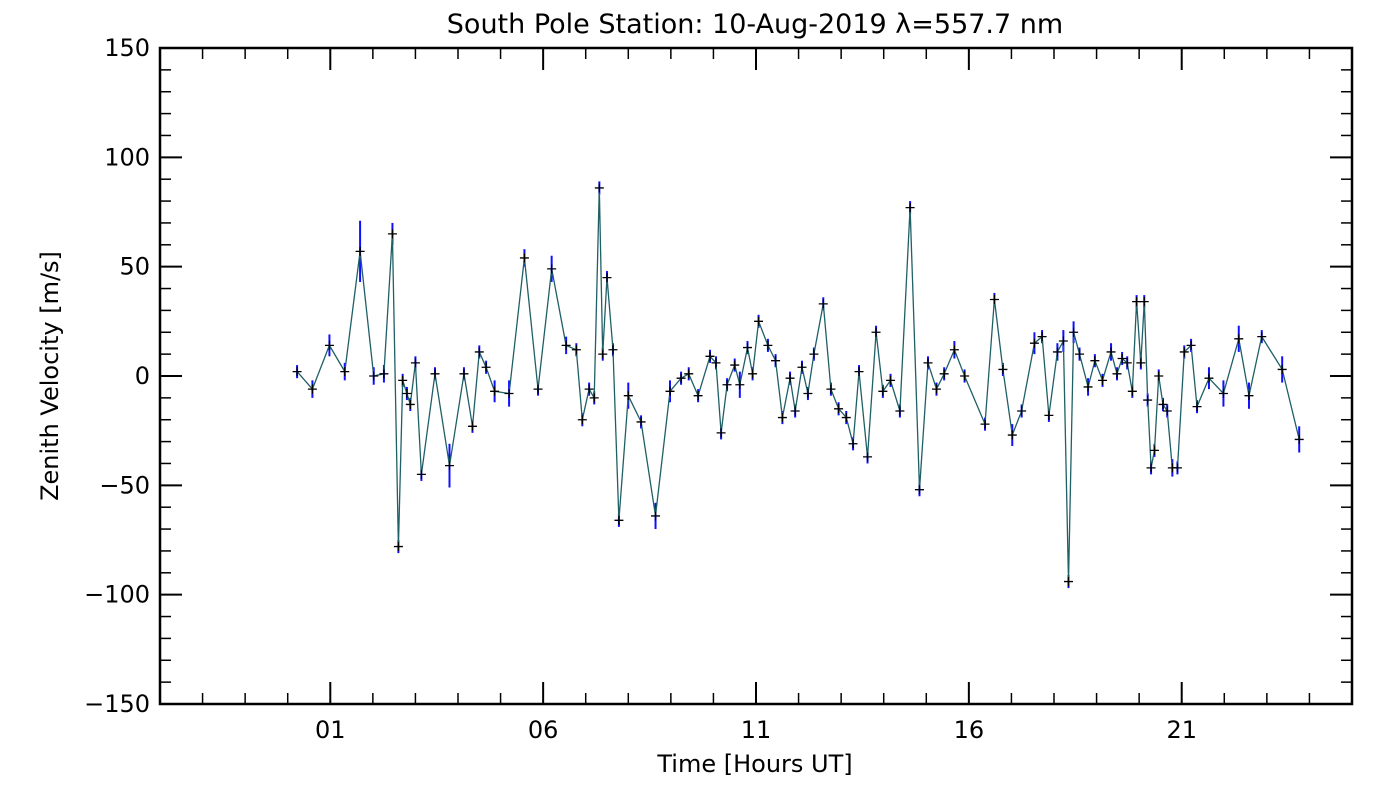 The height and width of the screenshot is (800, 1400). I want to click on x-tick-label: 06, so click(543, 730).